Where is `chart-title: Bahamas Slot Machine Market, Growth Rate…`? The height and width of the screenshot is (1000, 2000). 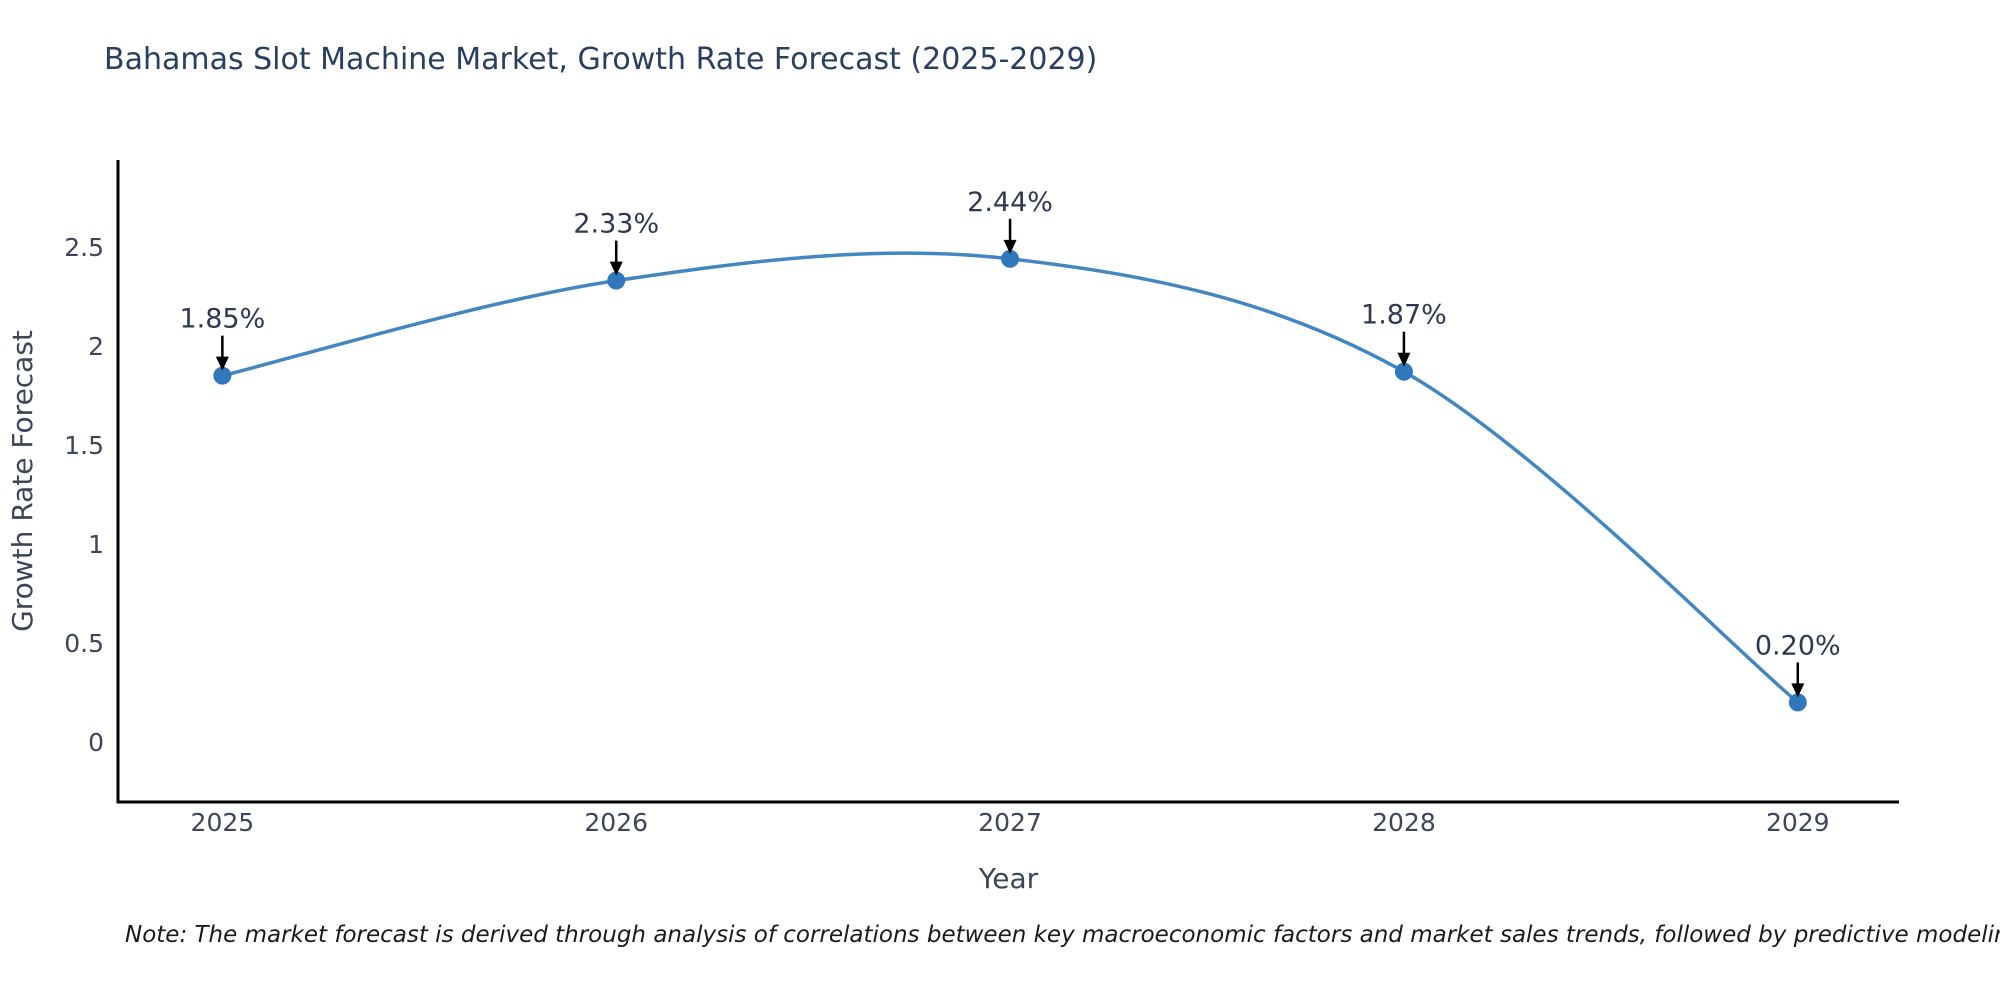 chart-title: Bahamas Slot Machine Market, Growth Rate… is located at coordinates (601, 59).